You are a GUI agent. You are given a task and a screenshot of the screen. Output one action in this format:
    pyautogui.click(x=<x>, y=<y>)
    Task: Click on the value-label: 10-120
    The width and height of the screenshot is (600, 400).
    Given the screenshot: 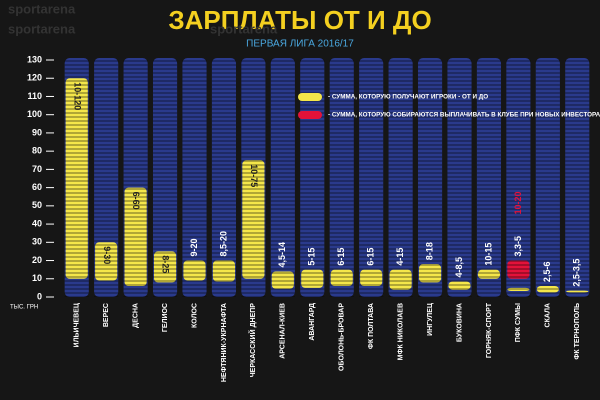 What is the action you would take?
    pyautogui.click(x=77, y=96)
    